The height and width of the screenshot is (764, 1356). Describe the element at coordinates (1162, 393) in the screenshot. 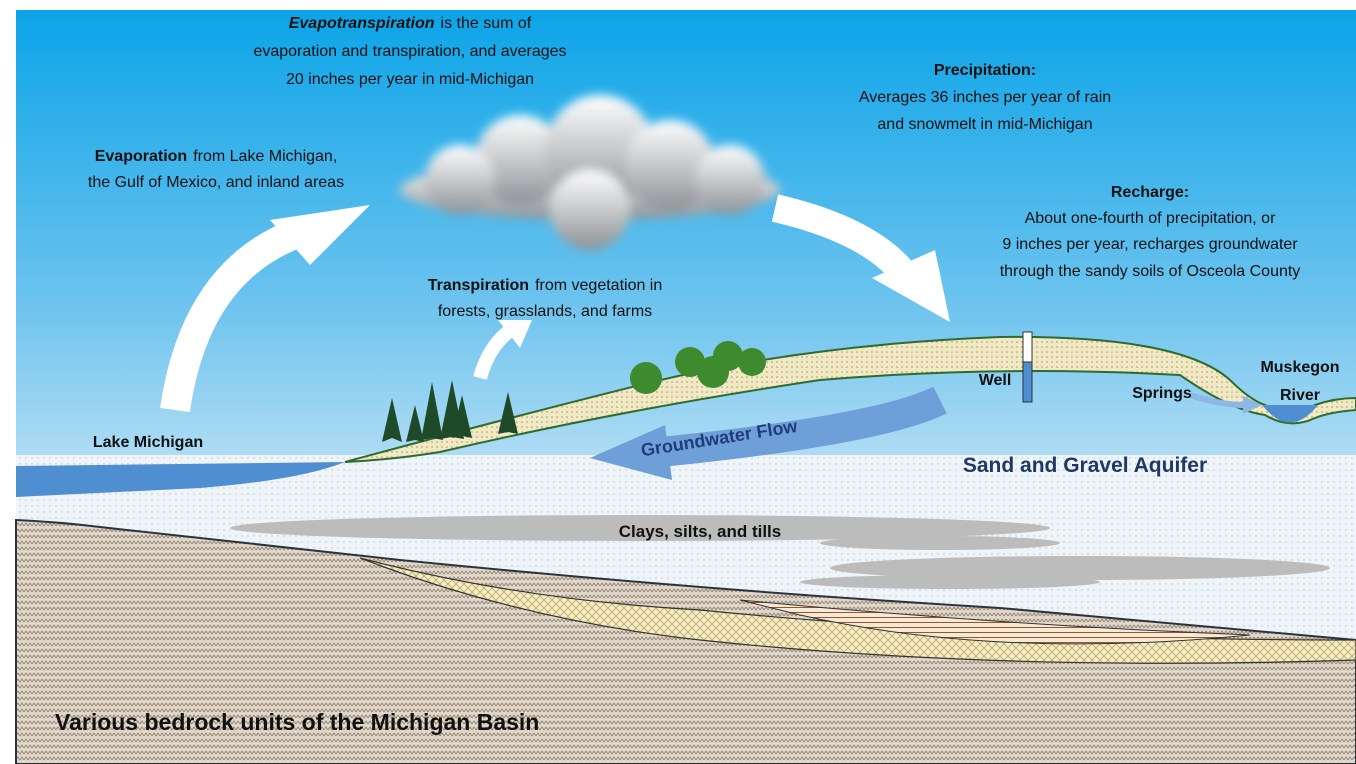

I see `label: Springs` at that location.